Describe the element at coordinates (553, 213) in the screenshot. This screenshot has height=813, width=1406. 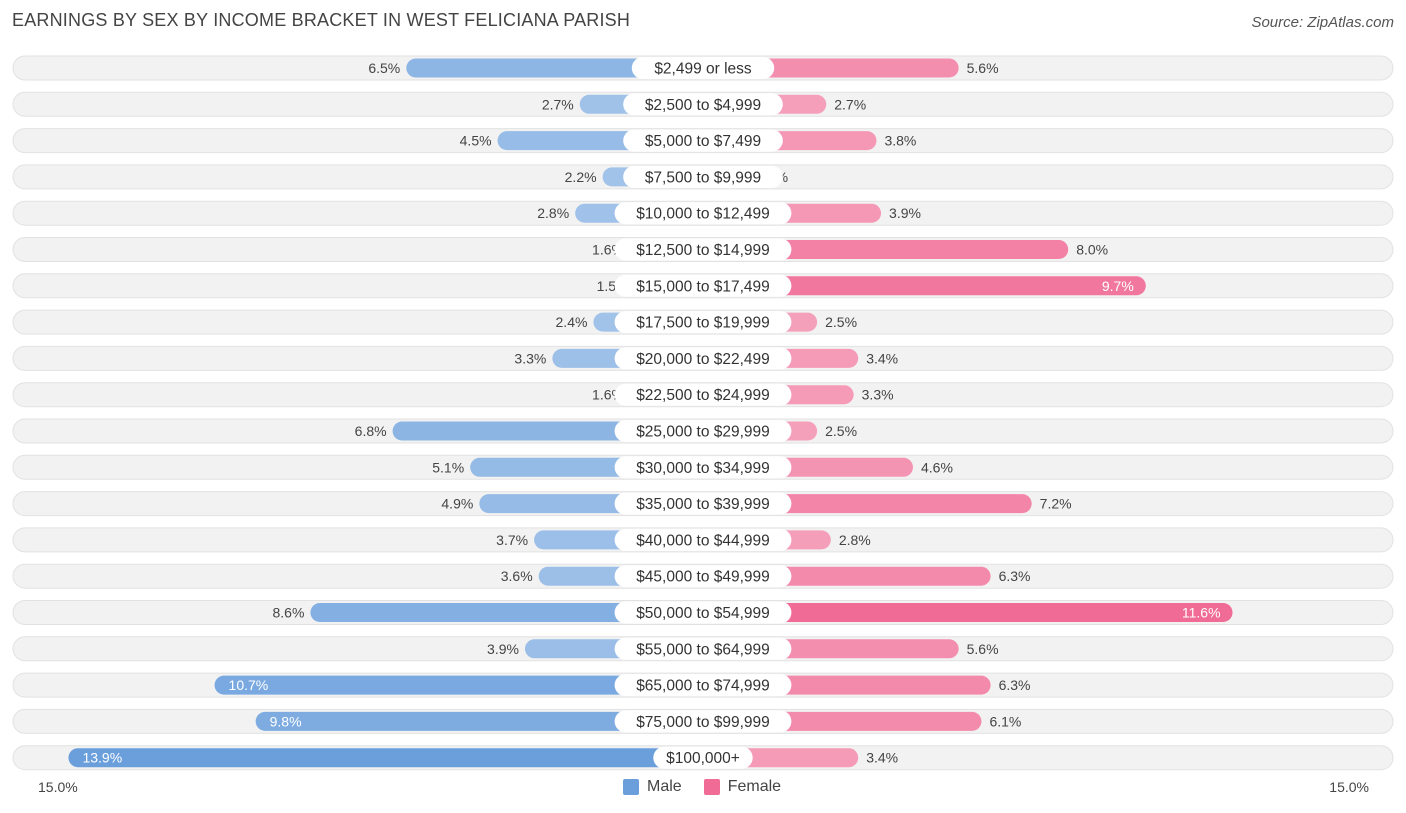
I see `value-label-male: 2.8%` at that location.